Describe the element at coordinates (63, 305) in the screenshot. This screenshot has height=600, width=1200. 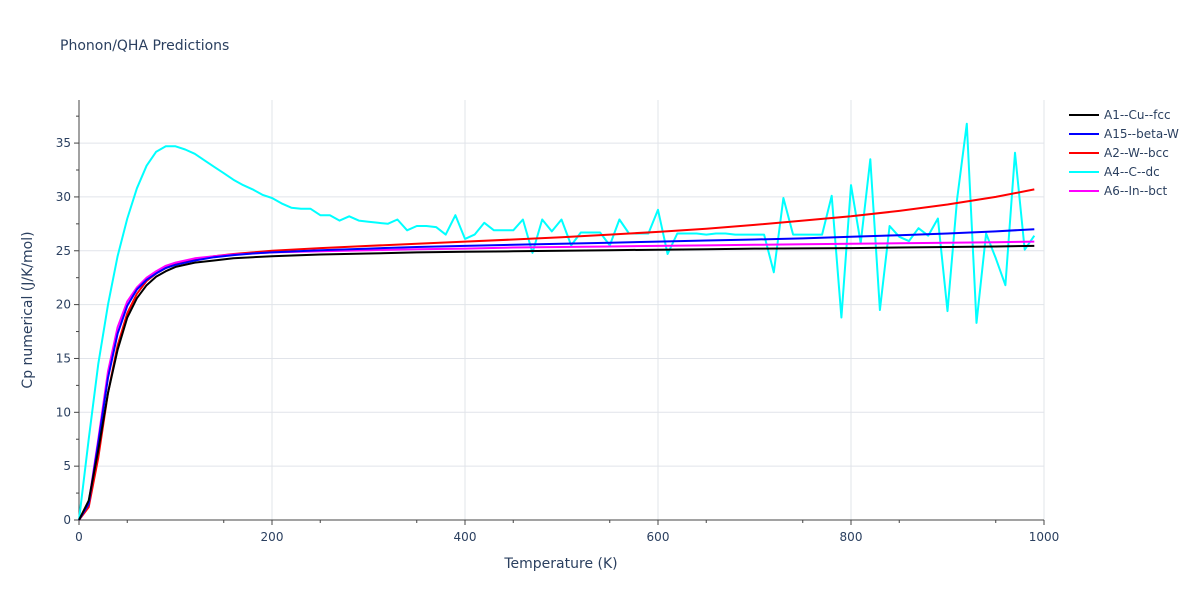
I see `y-tick-label: 20` at that location.